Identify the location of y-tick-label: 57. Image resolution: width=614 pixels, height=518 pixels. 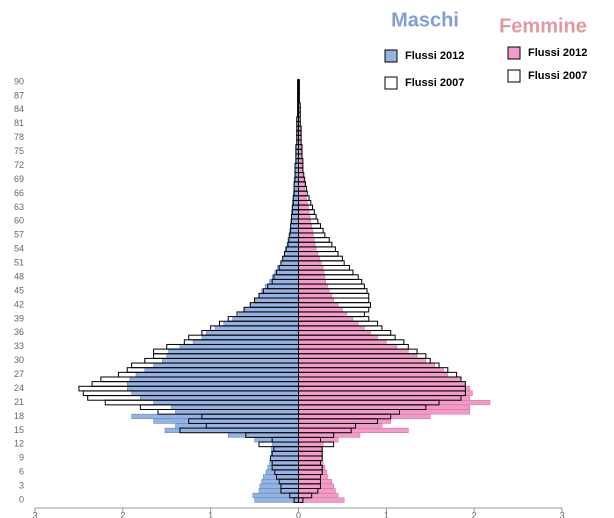
(19, 235).